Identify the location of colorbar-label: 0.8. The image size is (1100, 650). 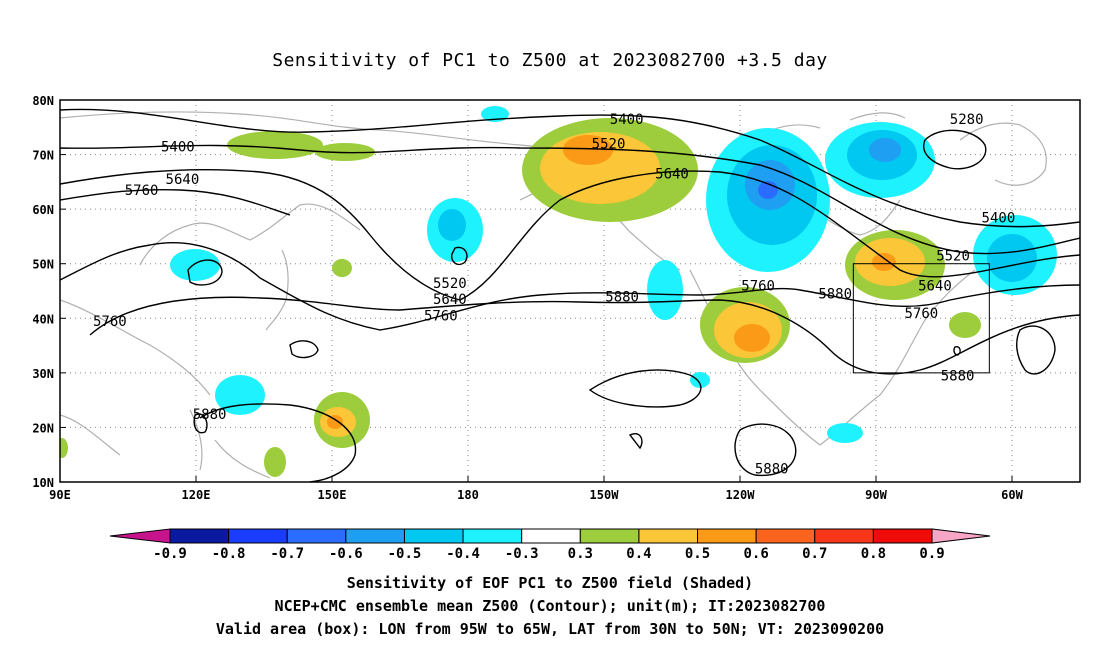
(873, 554).